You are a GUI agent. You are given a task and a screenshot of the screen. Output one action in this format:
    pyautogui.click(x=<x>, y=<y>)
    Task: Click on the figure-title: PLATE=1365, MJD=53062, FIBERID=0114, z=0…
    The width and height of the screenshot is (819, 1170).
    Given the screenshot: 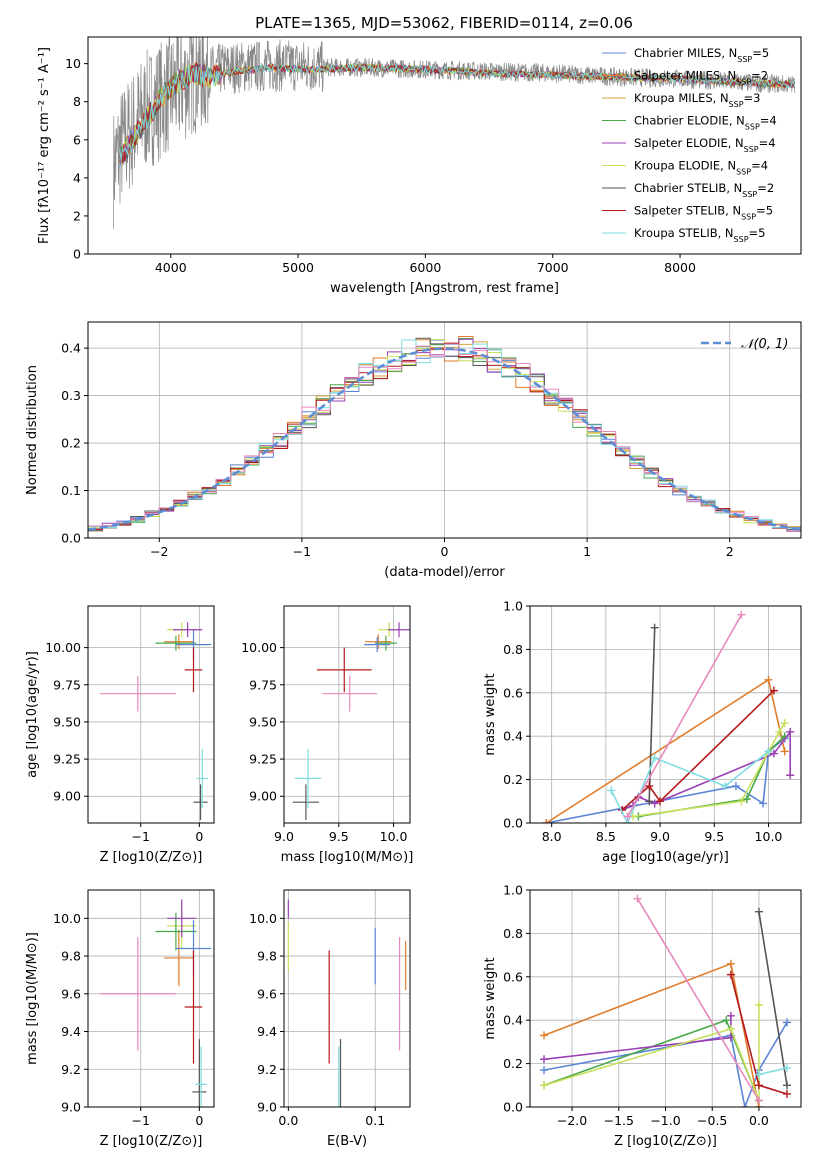 What is the action you would take?
    pyautogui.click(x=444, y=23)
    